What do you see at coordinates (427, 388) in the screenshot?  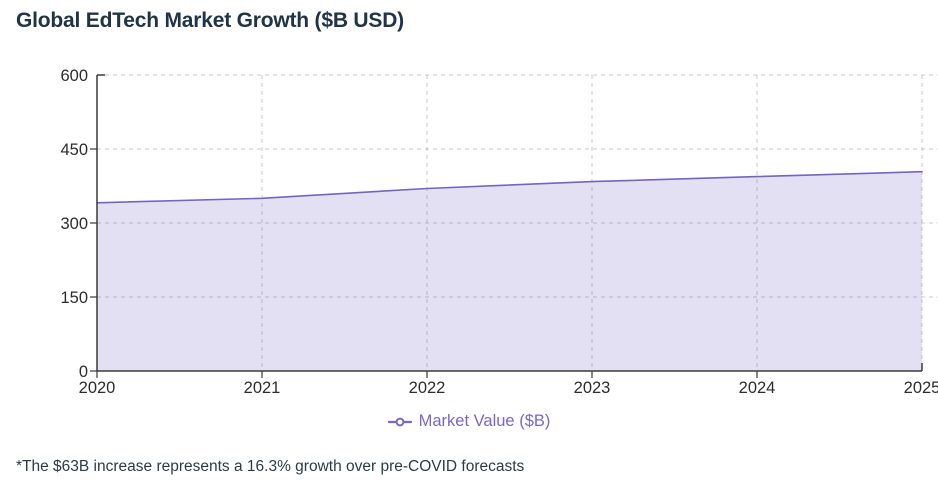 I see `x-tick-2022: 2022` at bounding box center [427, 388].